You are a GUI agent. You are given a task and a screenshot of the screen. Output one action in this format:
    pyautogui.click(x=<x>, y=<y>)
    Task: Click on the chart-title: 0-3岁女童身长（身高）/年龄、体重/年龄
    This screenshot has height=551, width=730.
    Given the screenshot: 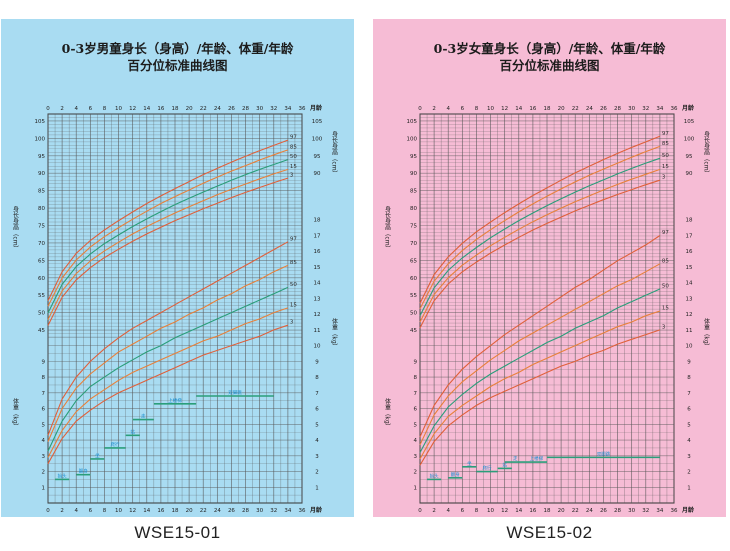 What is the action you would take?
    pyautogui.click(x=549, y=48)
    